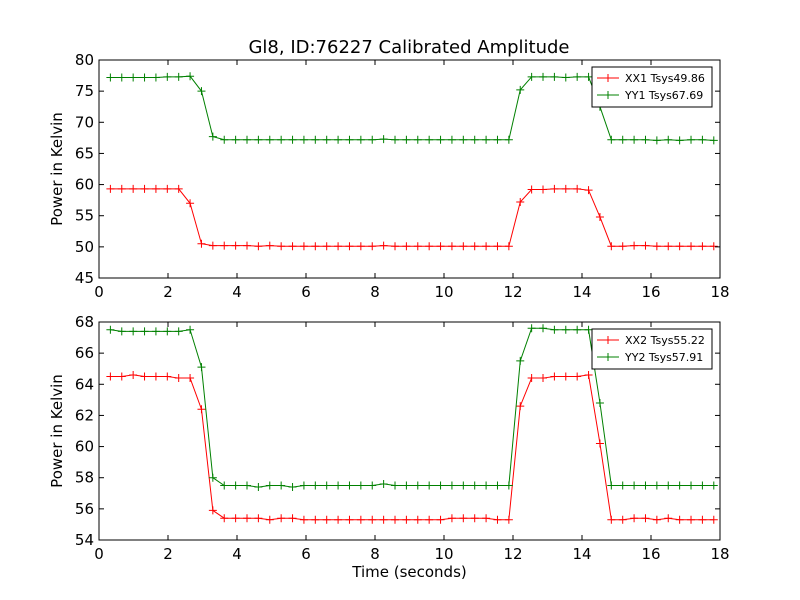 The image size is (800, 600). Describe the element at coordinates (443, 292) in the screenshot. I see `x-tick-label: 10` at that location.